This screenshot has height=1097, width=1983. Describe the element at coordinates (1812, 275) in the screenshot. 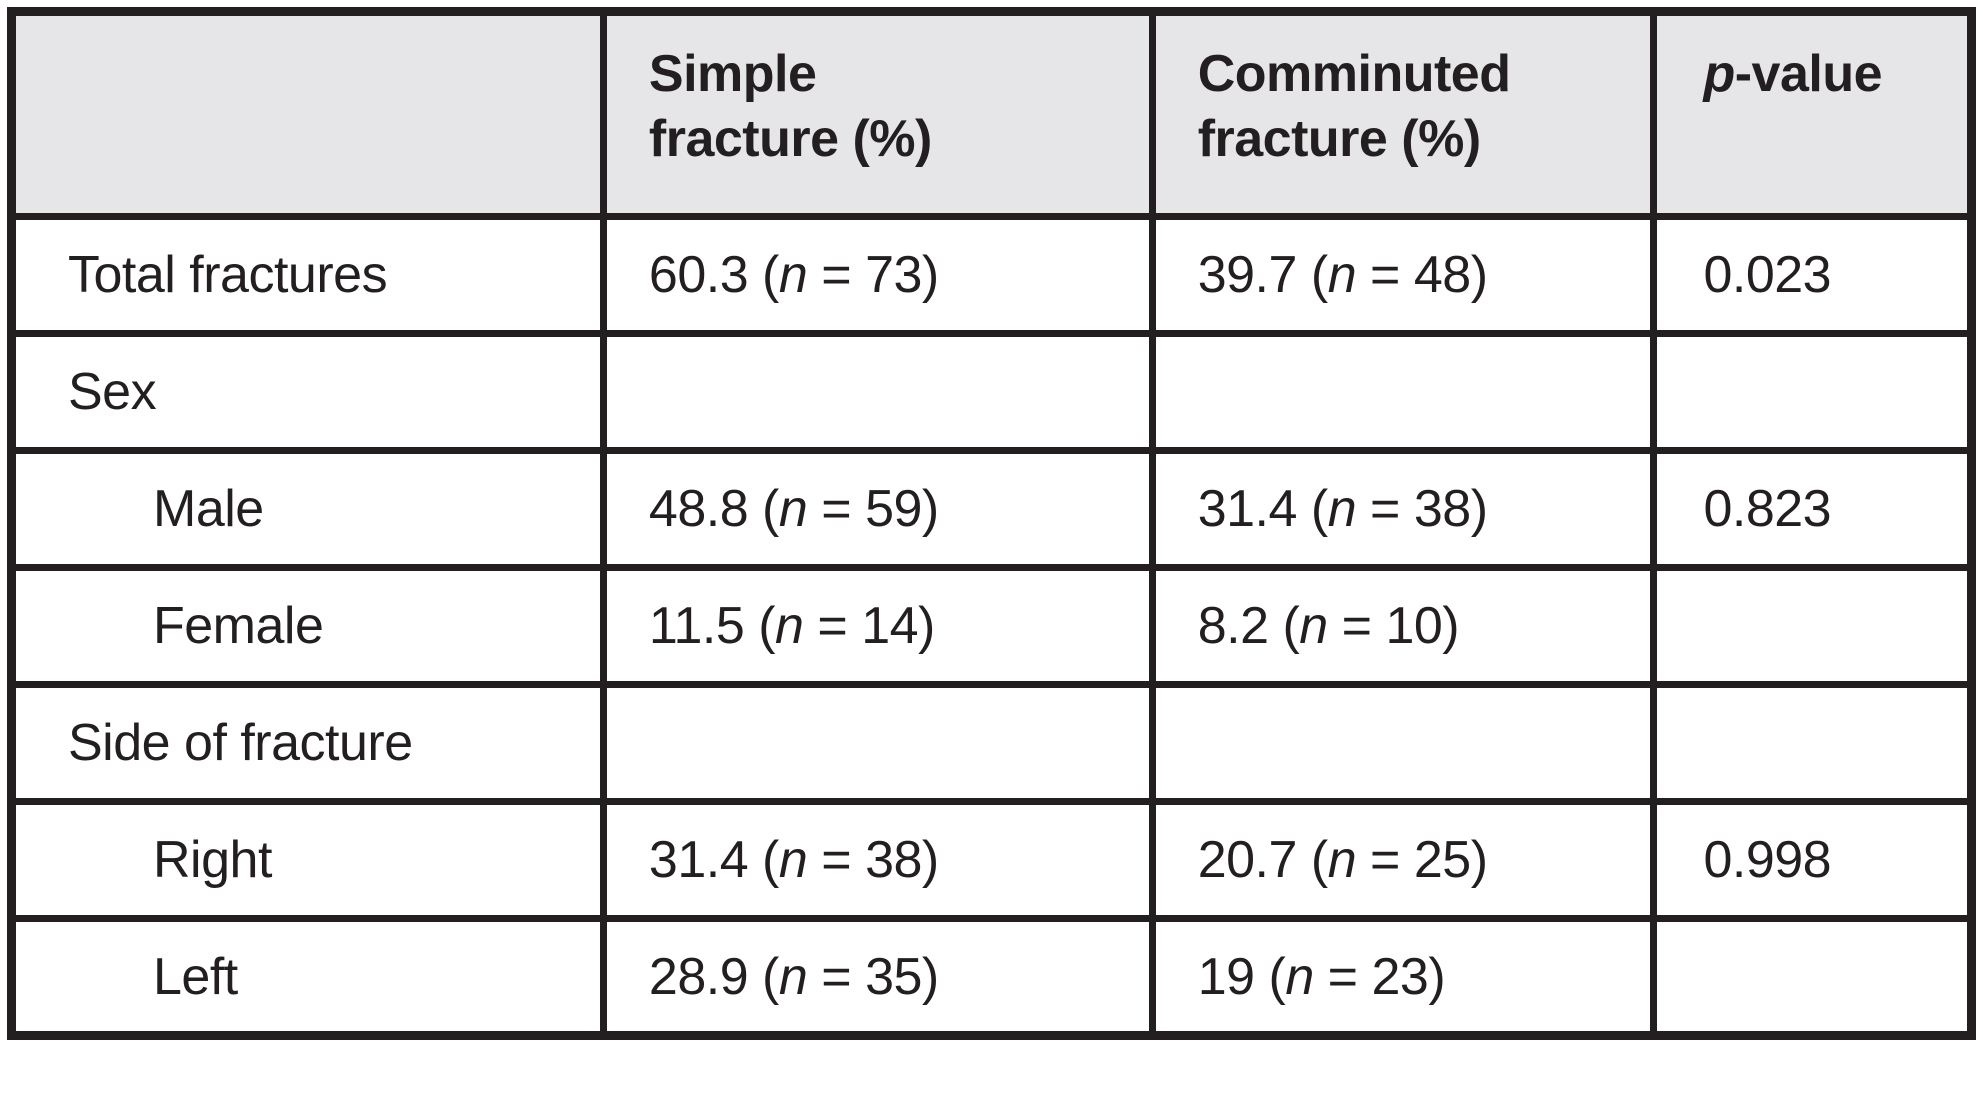

I see `cell-total-p-value: 0.023` at that location.